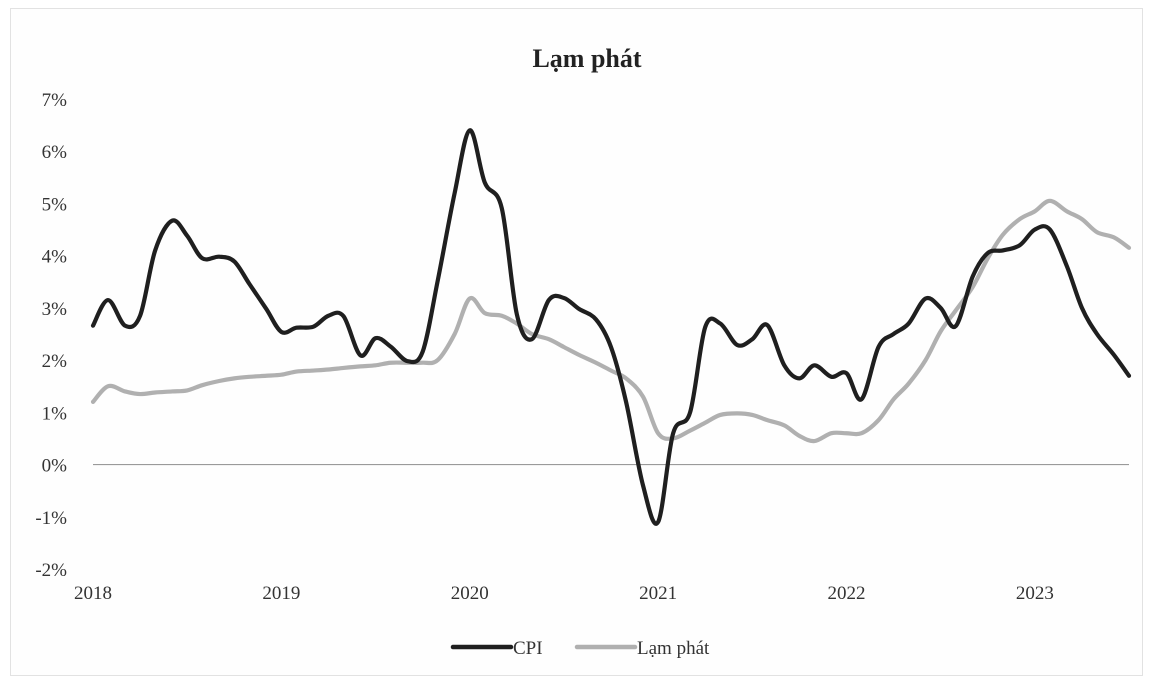  Describe the element at coordinates (55, 100) in the screenshot. I see `y-tick-label: 7%` at that location.